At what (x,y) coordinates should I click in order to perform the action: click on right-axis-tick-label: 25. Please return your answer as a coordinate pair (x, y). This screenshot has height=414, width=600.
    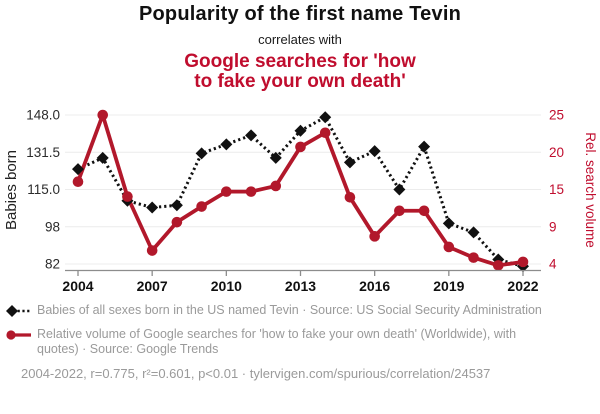
    Looking at the image, I should click on (556, 115).